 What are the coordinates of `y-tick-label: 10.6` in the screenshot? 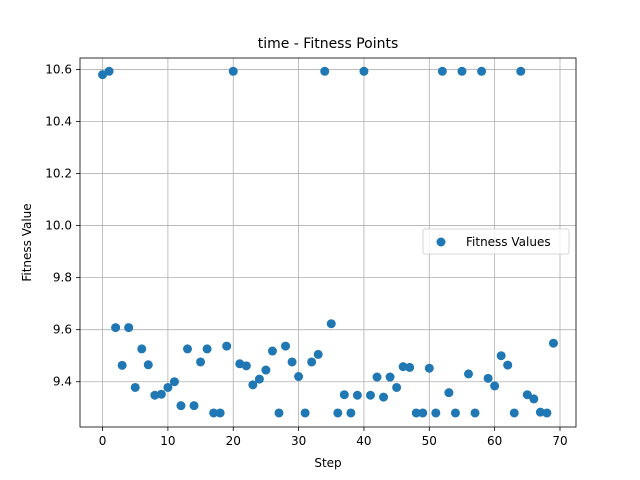 It's located at (58, 69).